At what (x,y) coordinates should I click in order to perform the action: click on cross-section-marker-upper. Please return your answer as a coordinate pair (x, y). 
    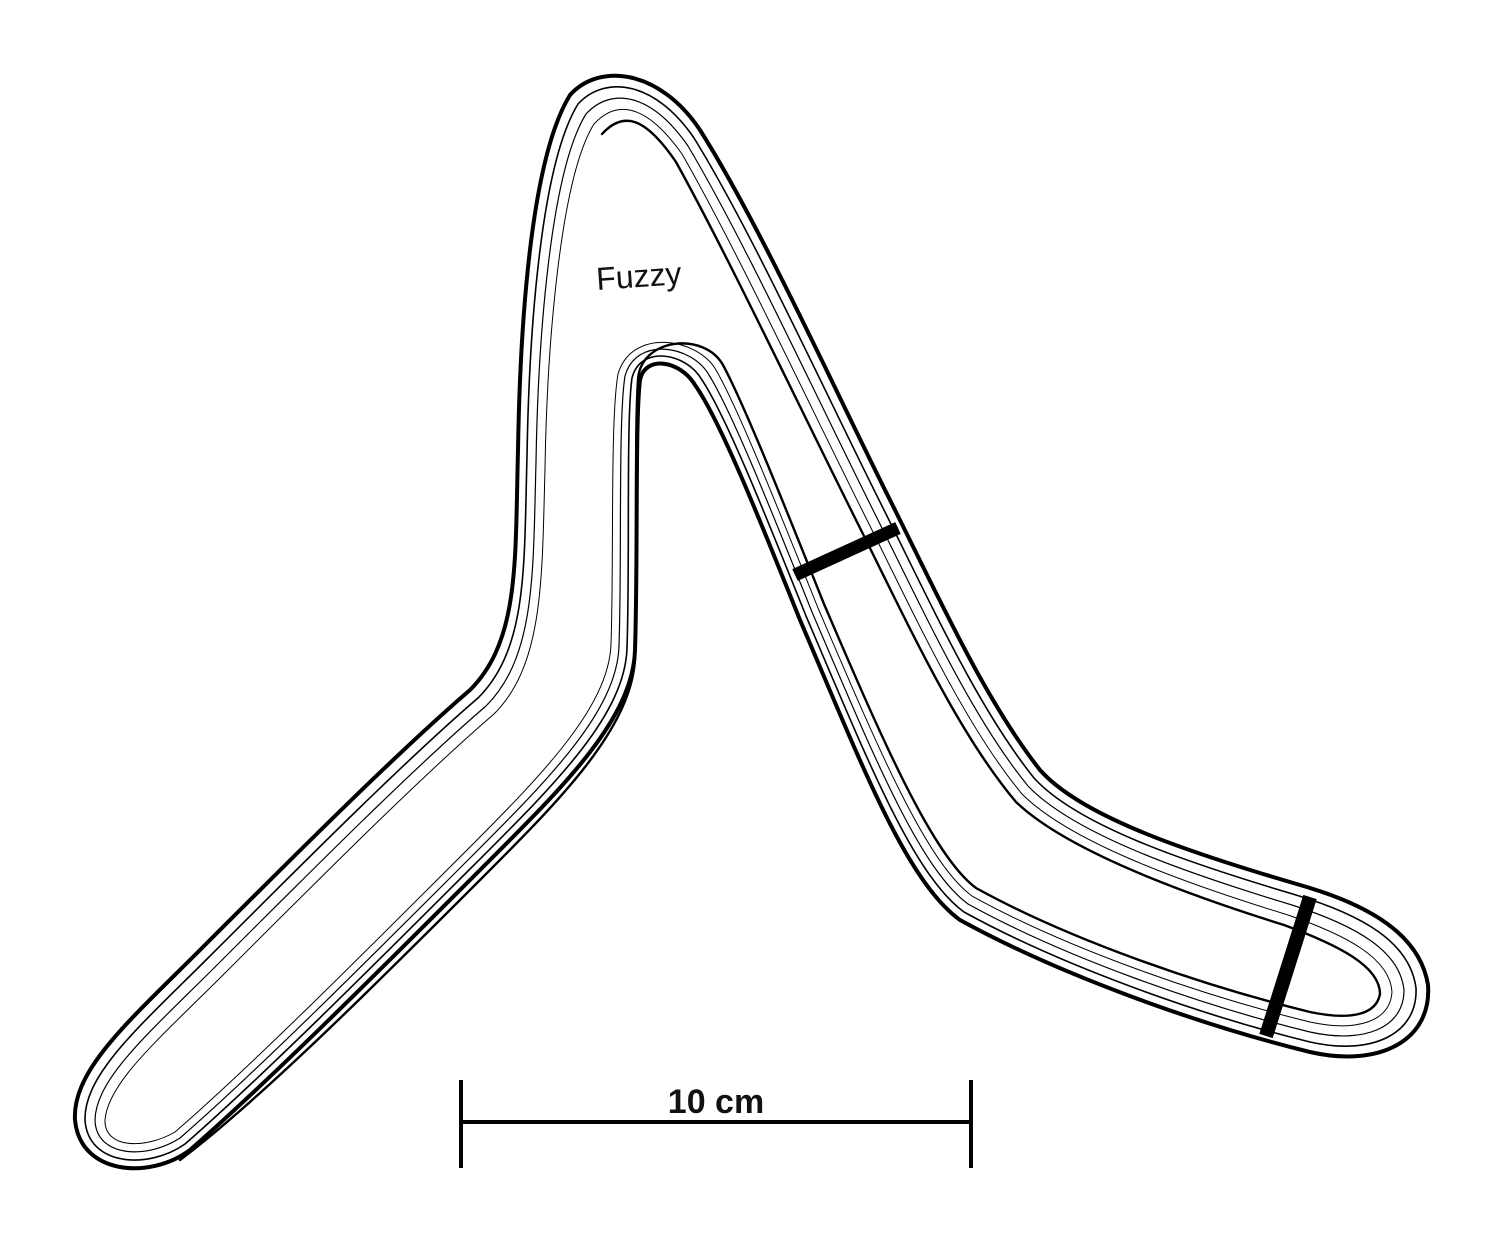
    Looking at the image, I should click on (846, 551).